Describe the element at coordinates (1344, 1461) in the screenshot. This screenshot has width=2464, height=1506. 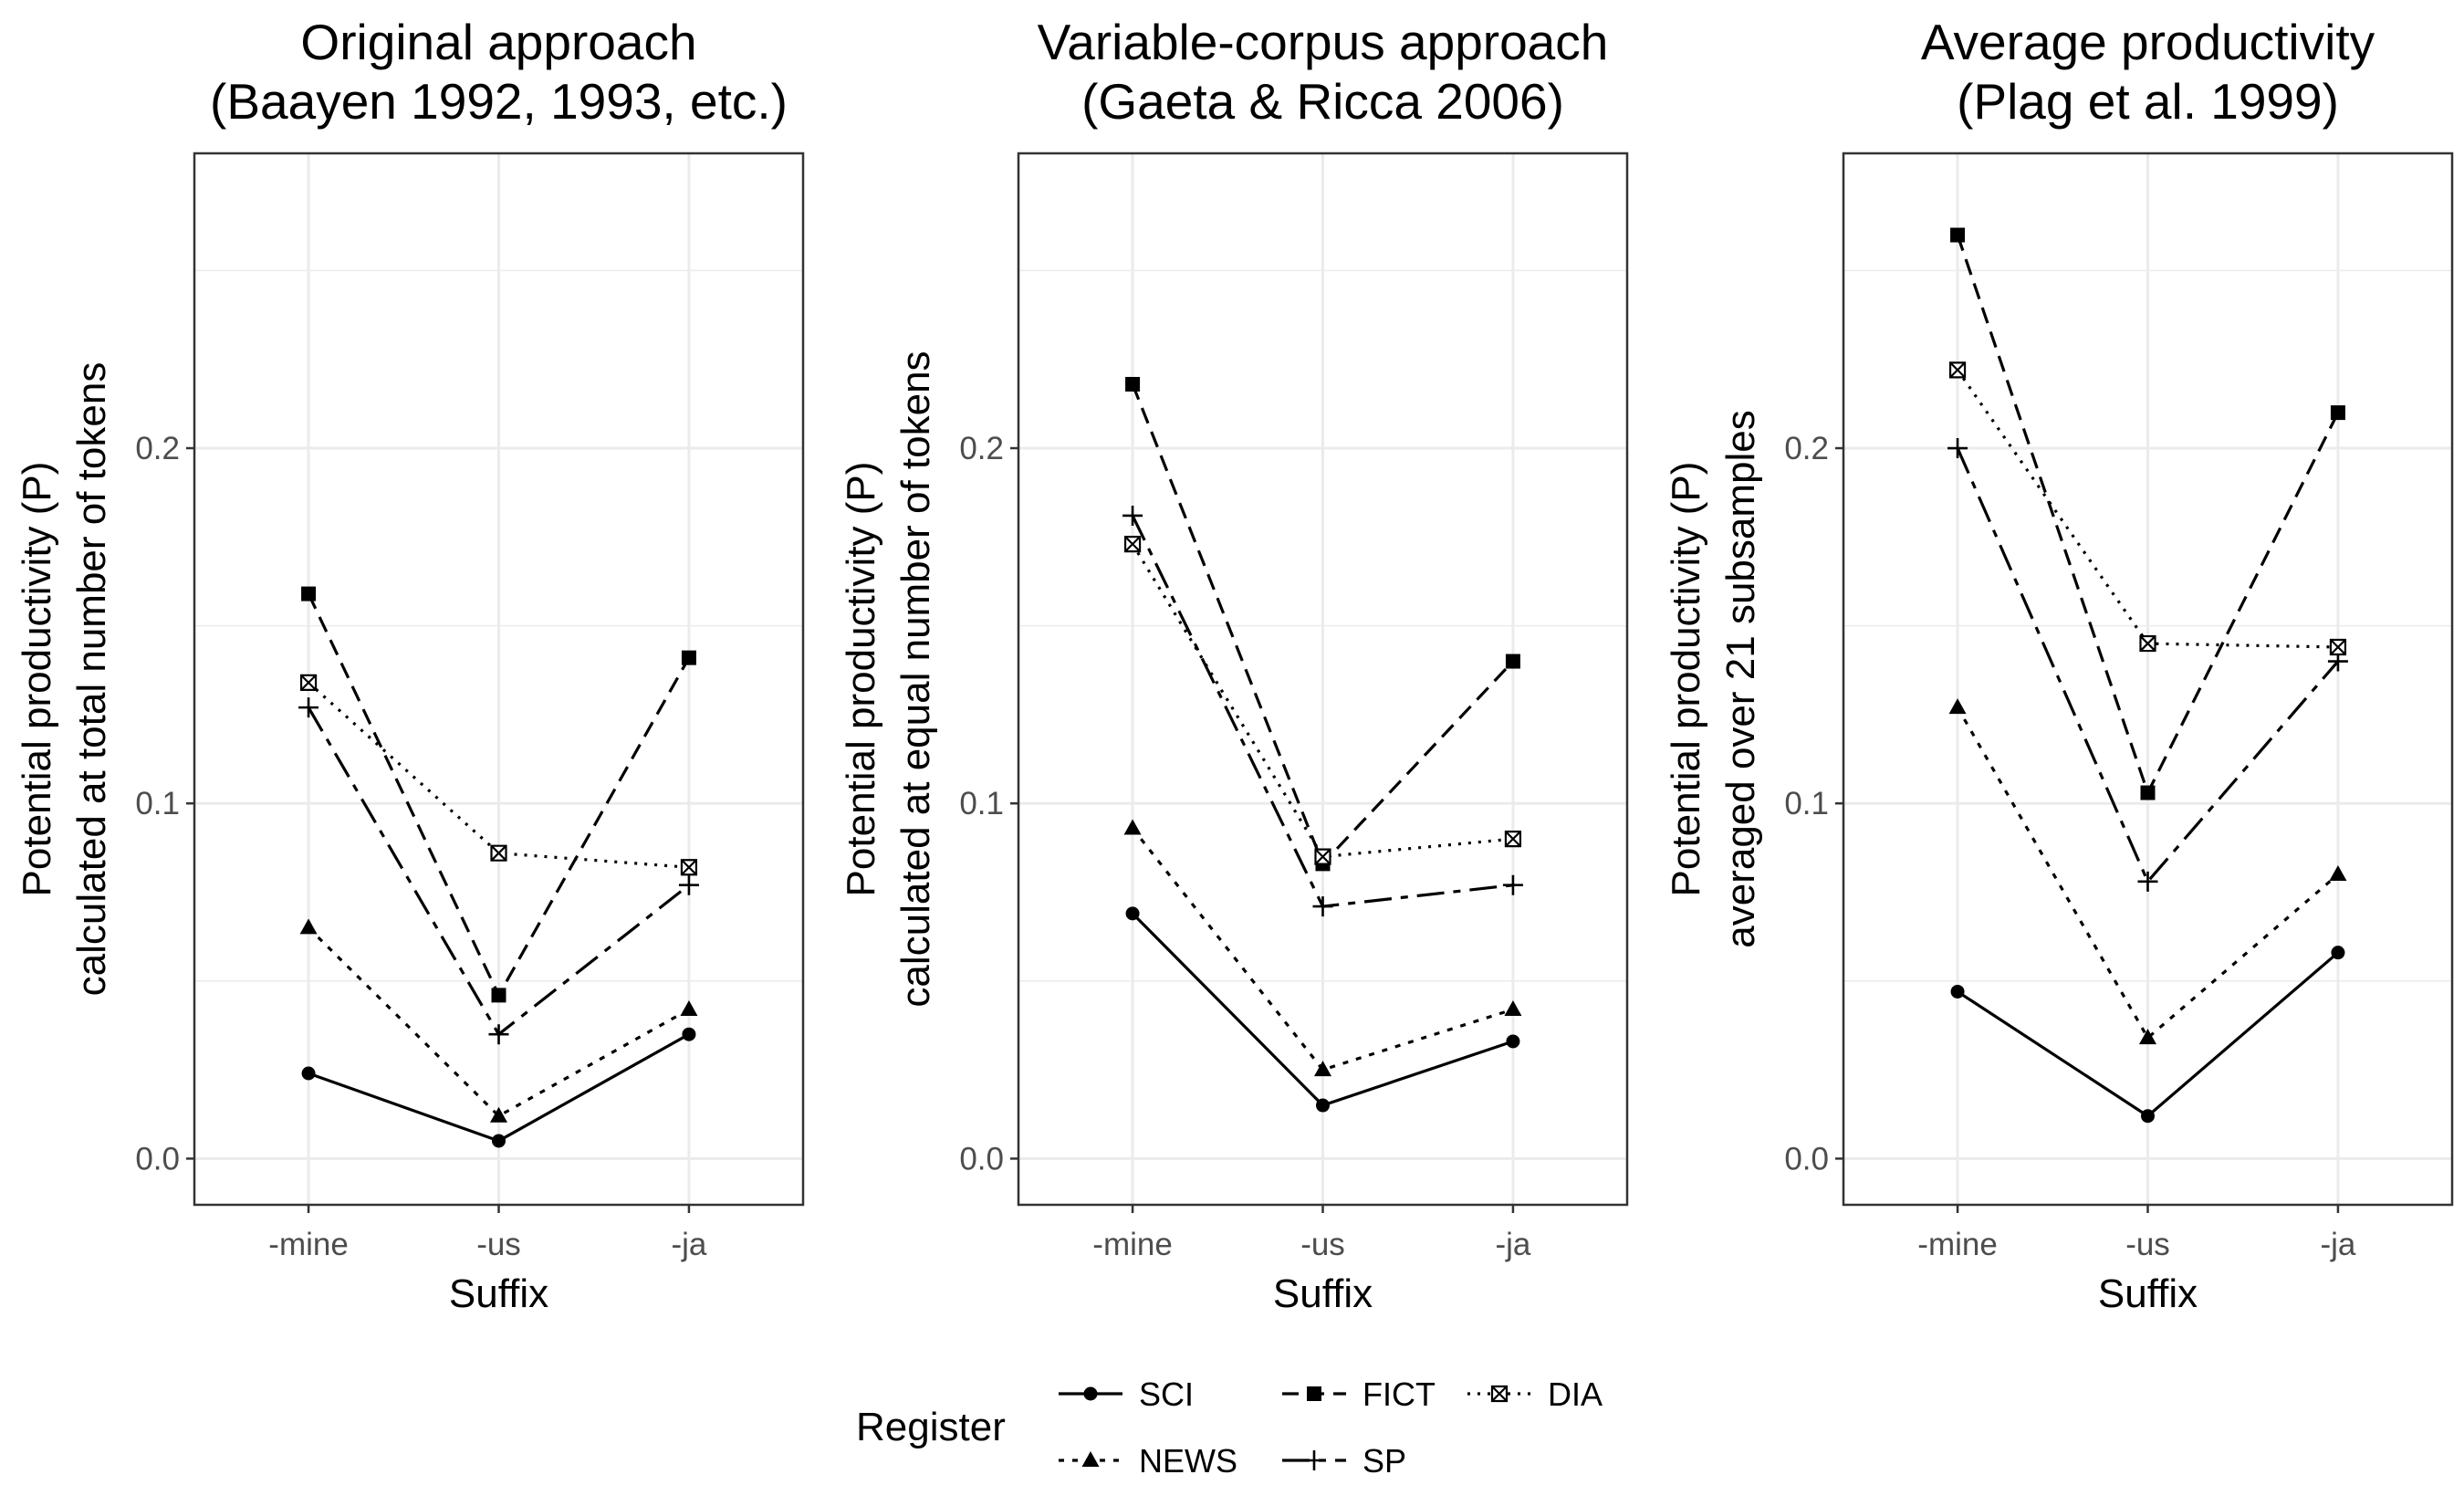
I see `legend-item-sp: SP` at that location.